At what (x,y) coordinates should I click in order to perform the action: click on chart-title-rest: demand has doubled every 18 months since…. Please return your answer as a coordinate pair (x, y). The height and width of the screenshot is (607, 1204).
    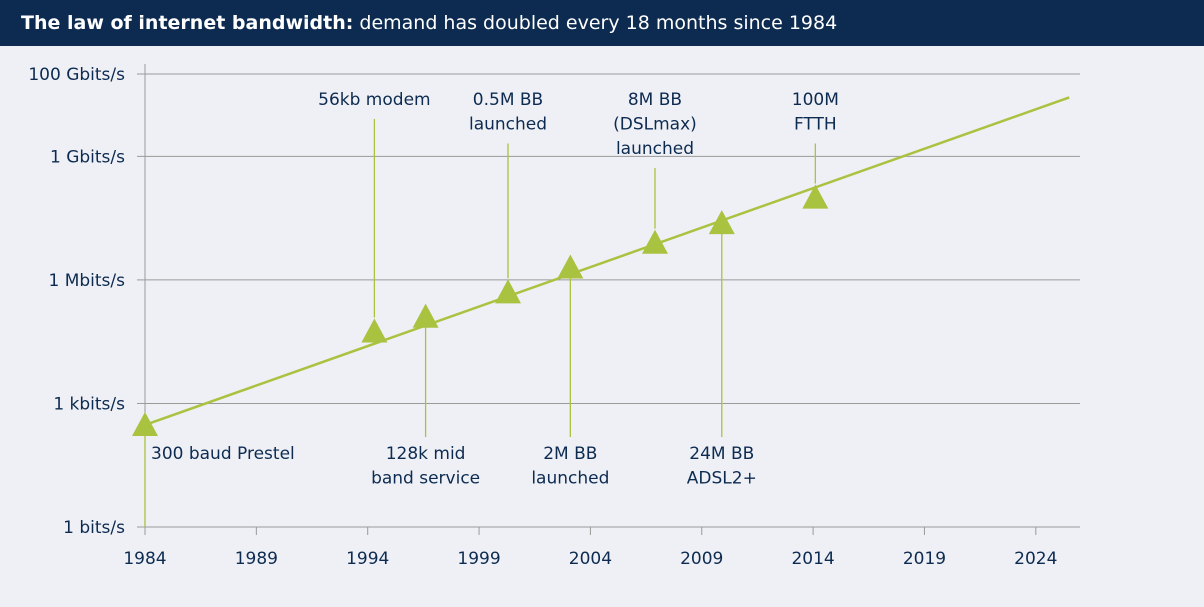
    Looking at the image, I should click on (595, 23).